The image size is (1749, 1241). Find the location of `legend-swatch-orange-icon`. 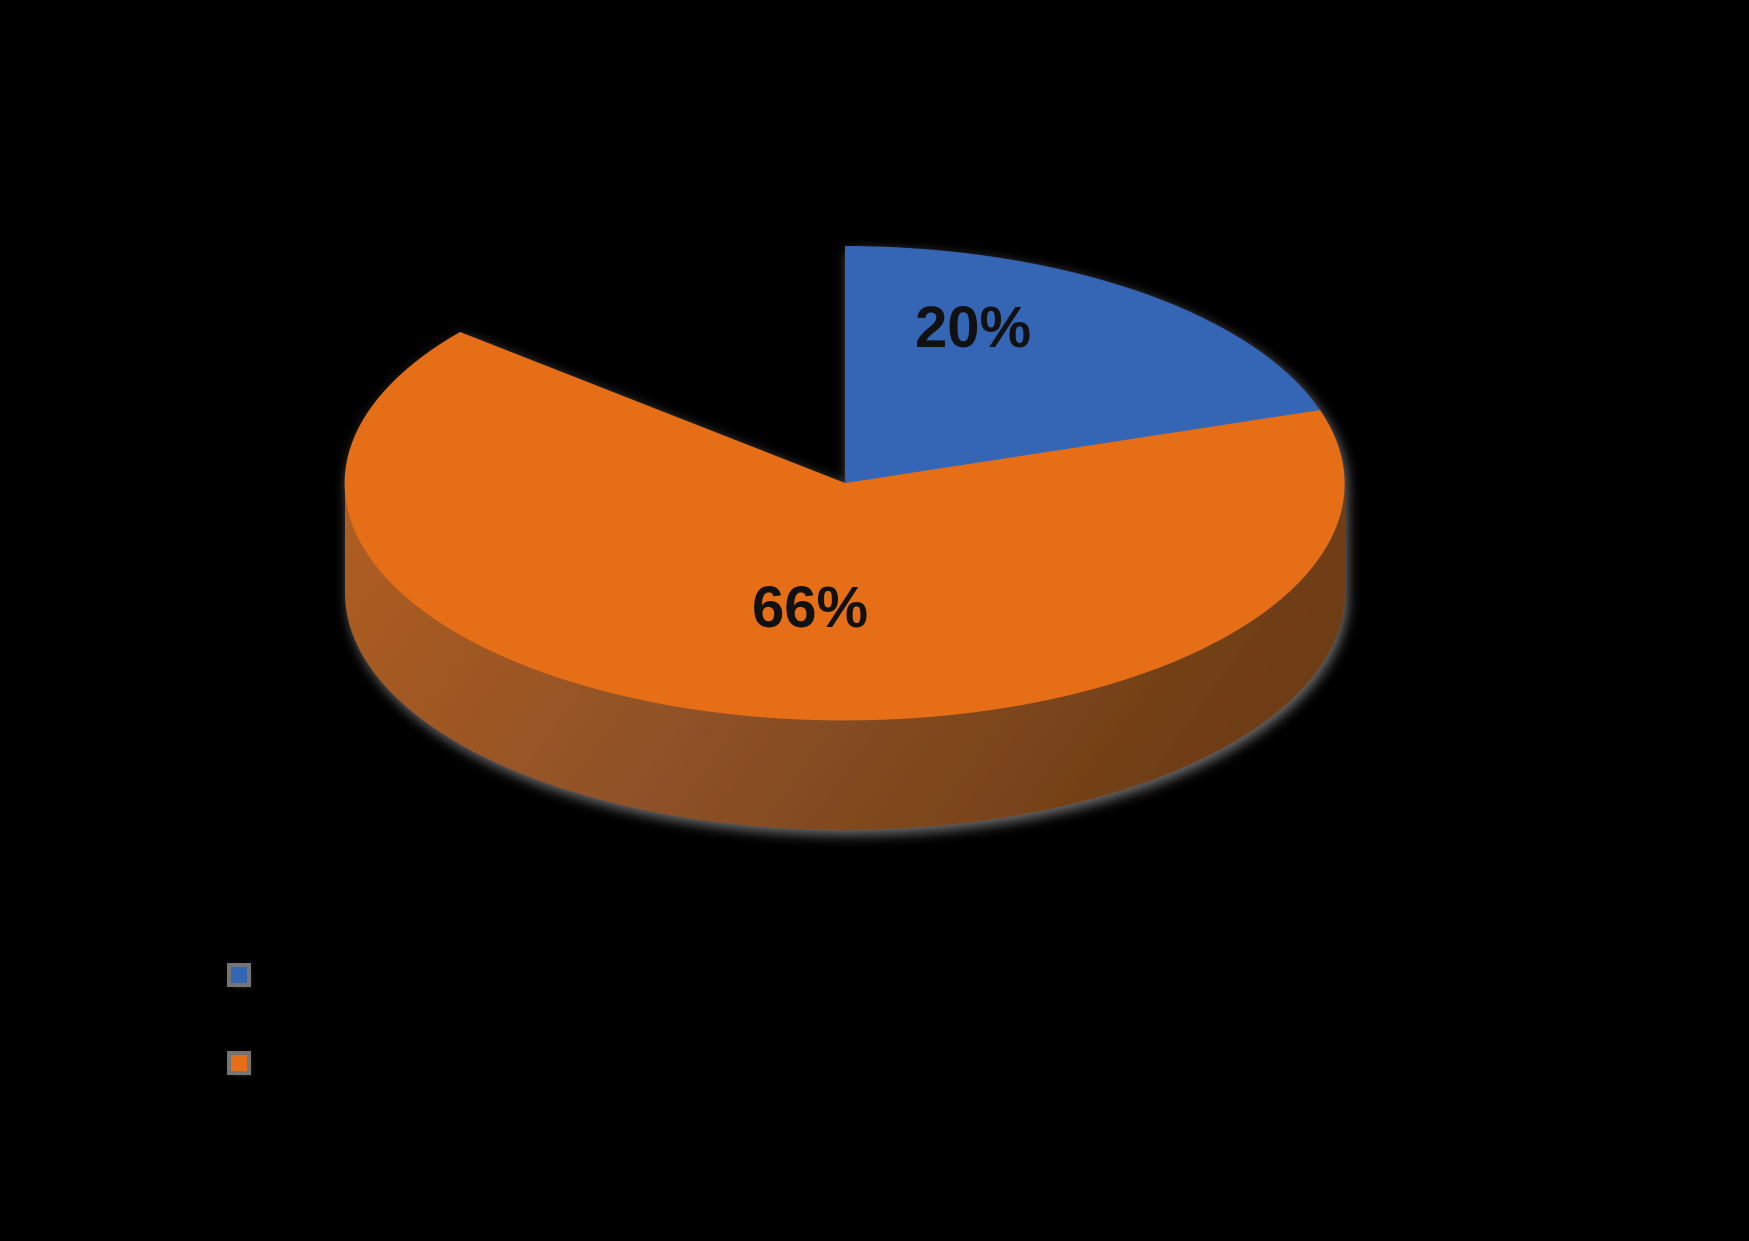

legend-swatch-orange-icon is located at coordinates (239, 1063).